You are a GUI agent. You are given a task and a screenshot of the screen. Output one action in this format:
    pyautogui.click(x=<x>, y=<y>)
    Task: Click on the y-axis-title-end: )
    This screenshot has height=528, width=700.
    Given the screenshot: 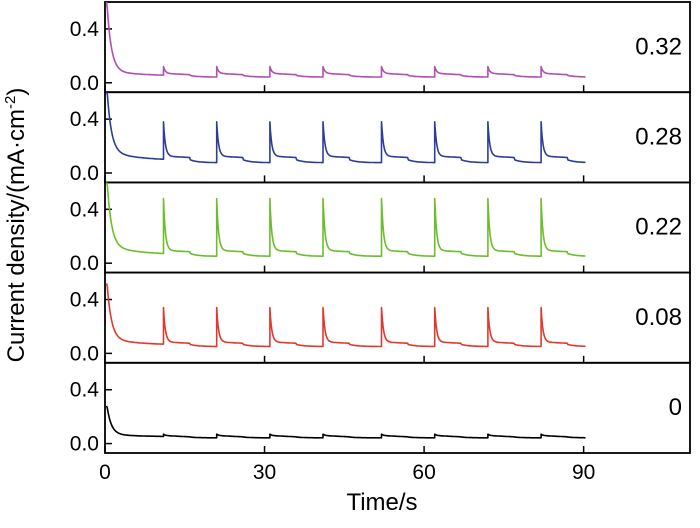 What is the action you would take?
    pyautogui.click(x=16, y=92)
    